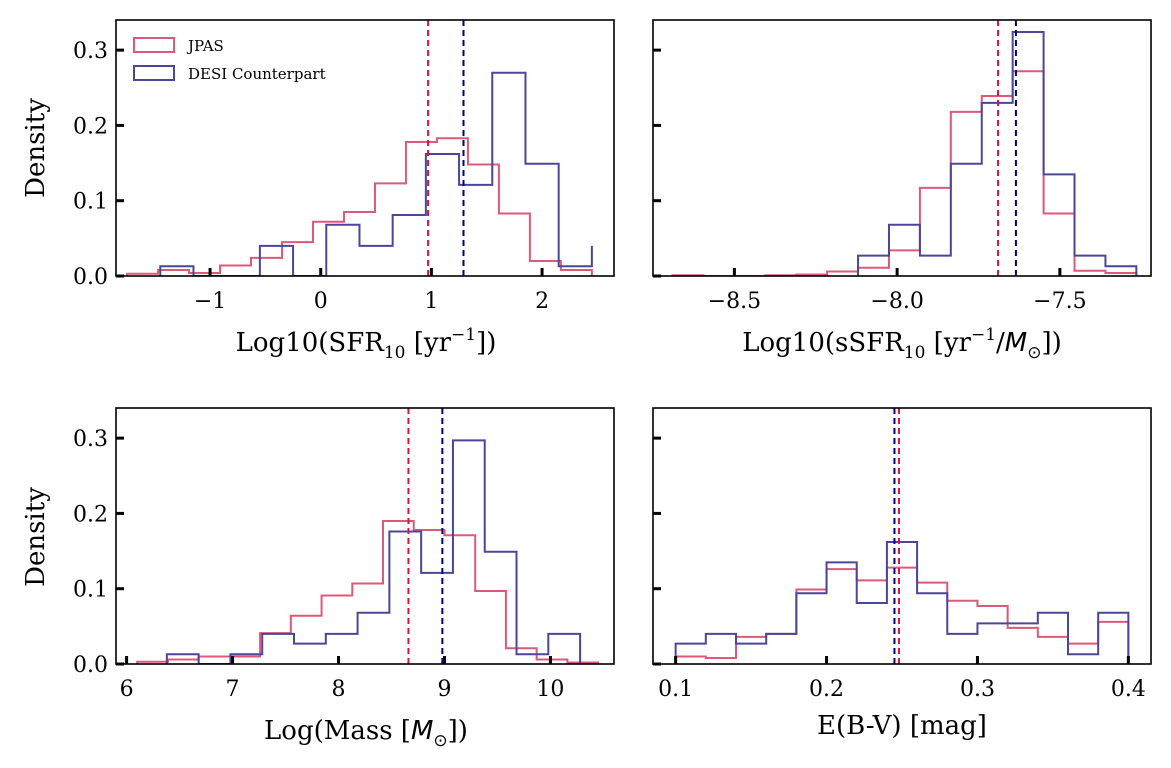 This screenshot has width=1171, height=768. I want to click on y-tick-label-sfr-2: 0.2, so click(90, 126).